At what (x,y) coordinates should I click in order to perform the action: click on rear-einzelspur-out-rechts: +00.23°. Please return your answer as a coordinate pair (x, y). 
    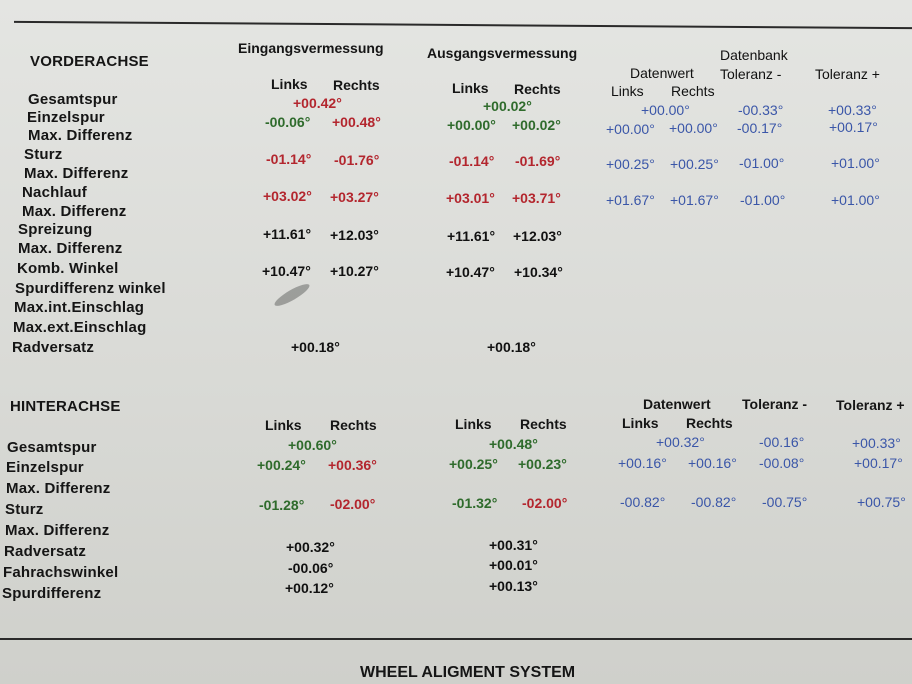
    Looking at the image, I should click on (542, 464).